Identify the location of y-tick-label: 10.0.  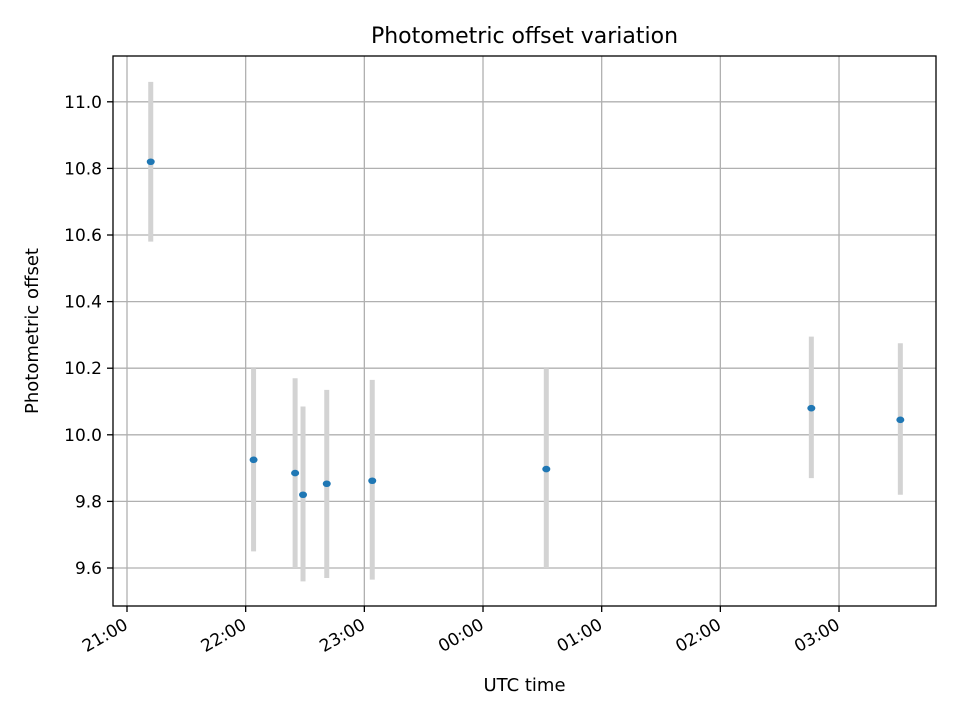
(83, 436).